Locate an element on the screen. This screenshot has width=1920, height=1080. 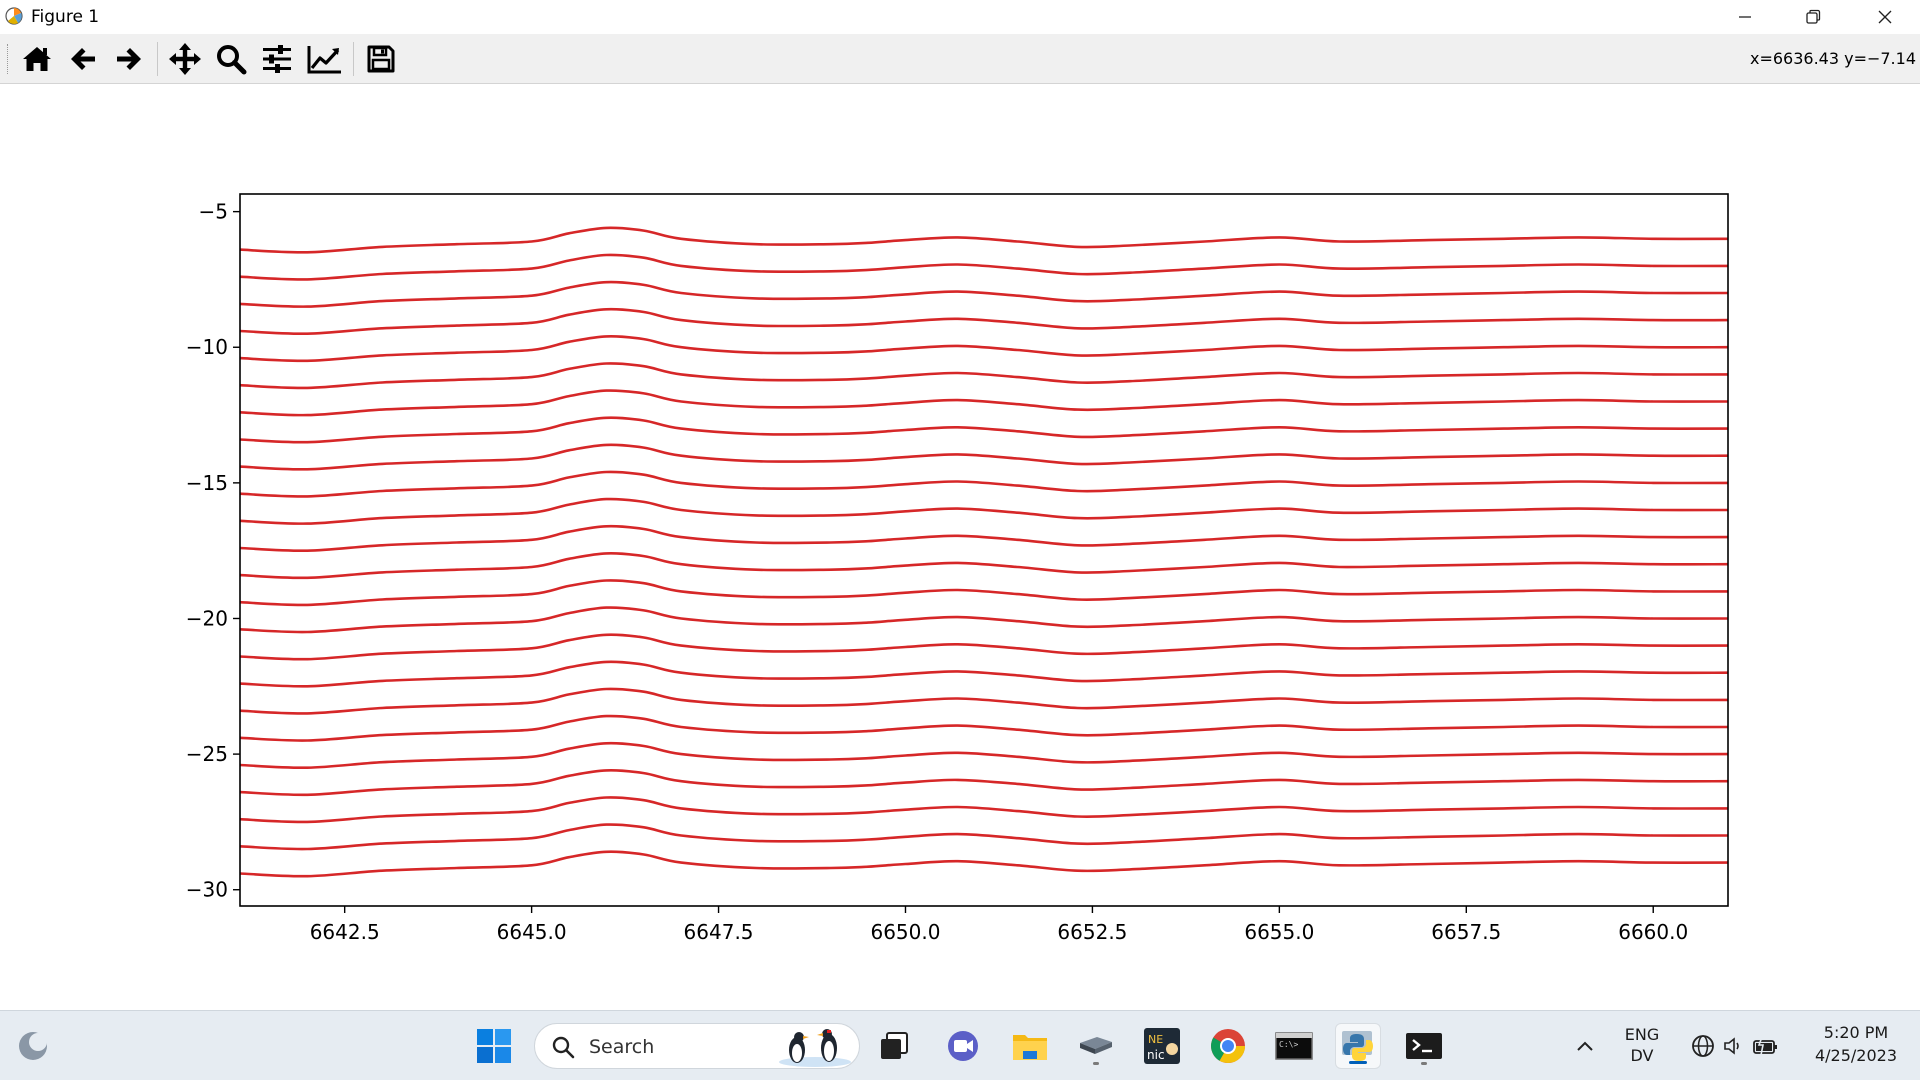
back-button is located at coordinates (83, 59).